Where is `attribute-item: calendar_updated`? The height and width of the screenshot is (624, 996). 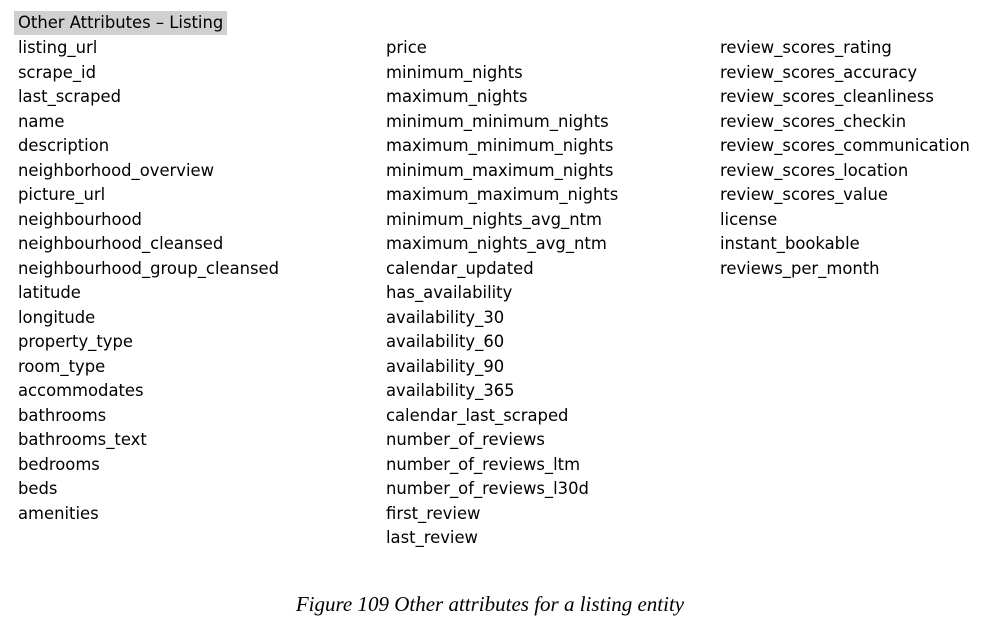 attribute-item: calendar_updated is located at coordinates (460, 268).